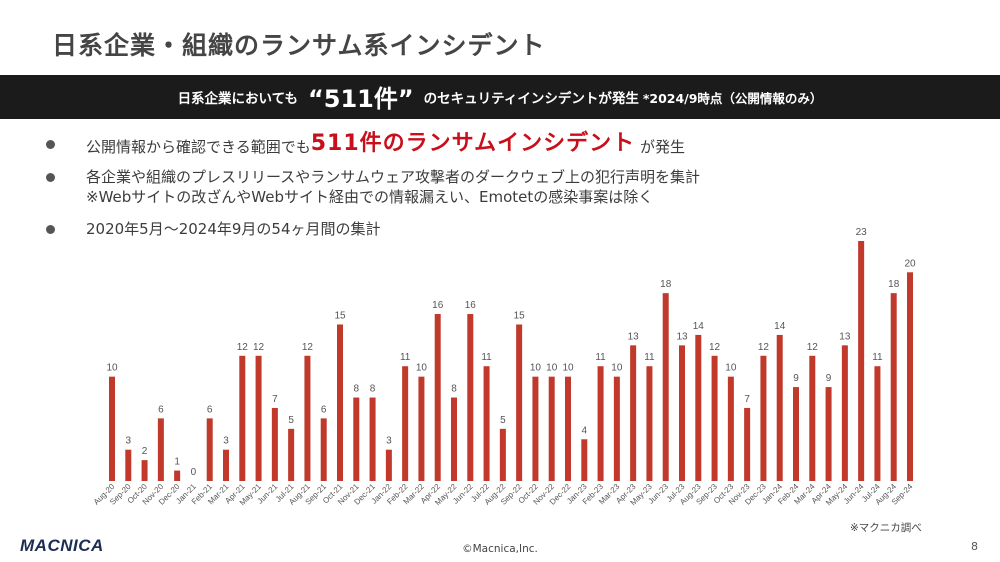 The height and width of the screenshot is (562, 1000). I want to click on bullet-item-period: 2020年5月～2024年9月の54ヶ月間の集計, so click(508, 229).